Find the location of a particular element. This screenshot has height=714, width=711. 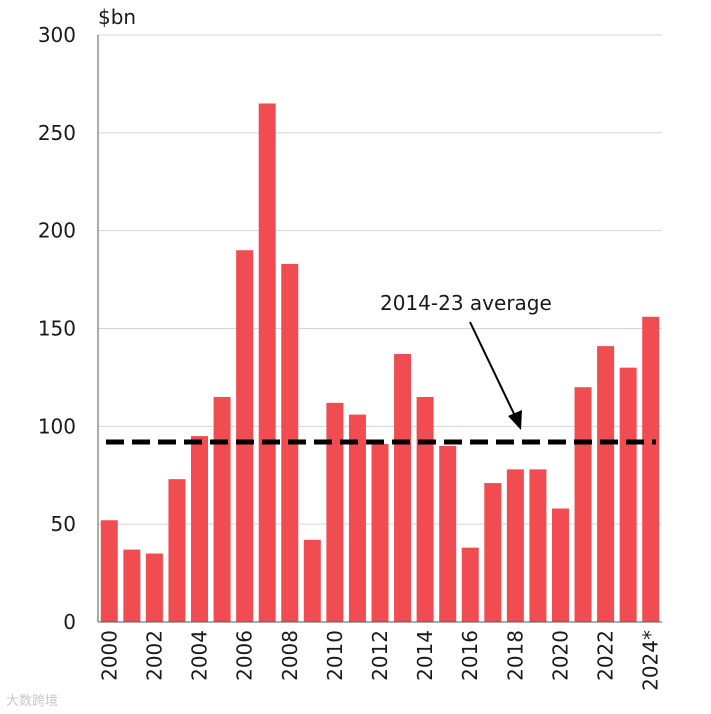

average-label: 2014-23 average is located at coordinates (466, 303).